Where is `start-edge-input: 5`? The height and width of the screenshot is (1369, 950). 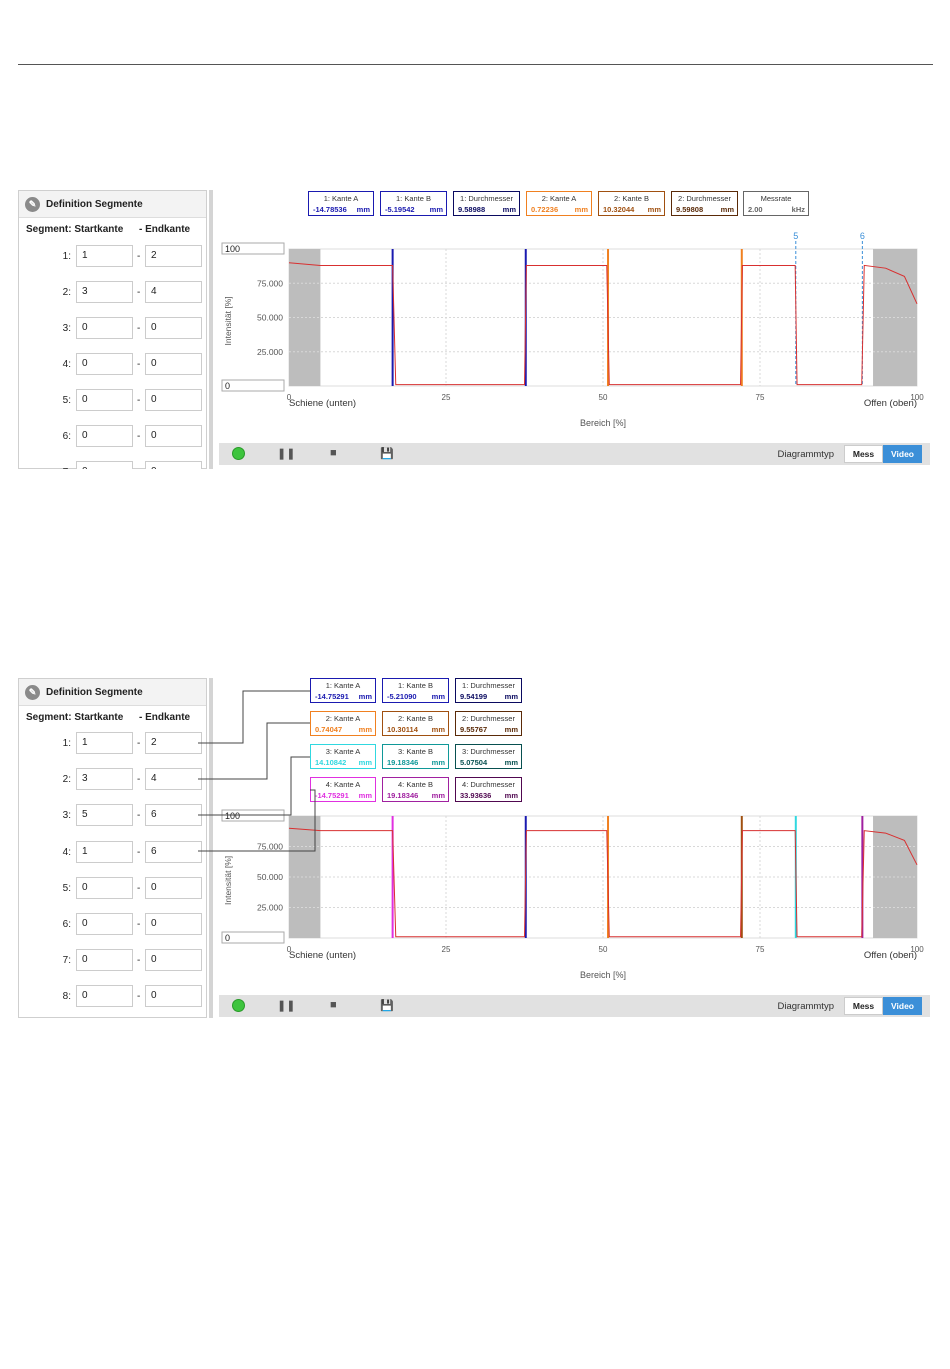 start-edge-input: 5 is located at coordinates (104, 815).